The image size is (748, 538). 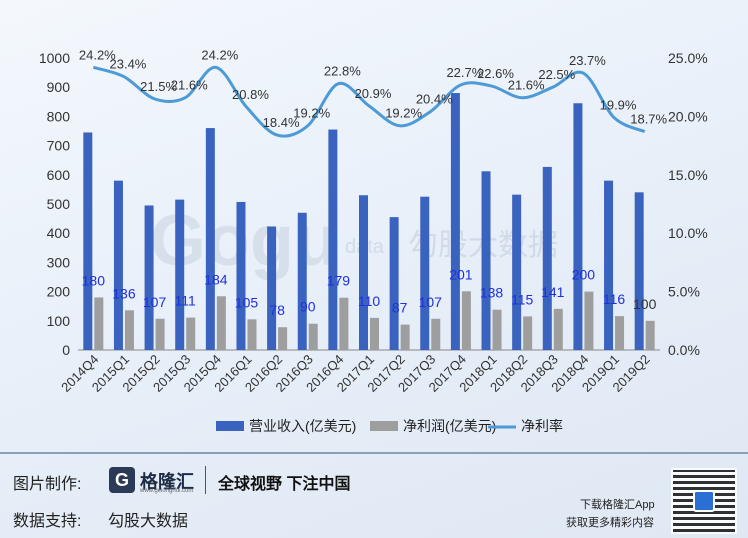 What do you see at coordinates (59, 292) in the screenshot?
I see `y-left-tick-label: 200` at bounding box center [59, 292].